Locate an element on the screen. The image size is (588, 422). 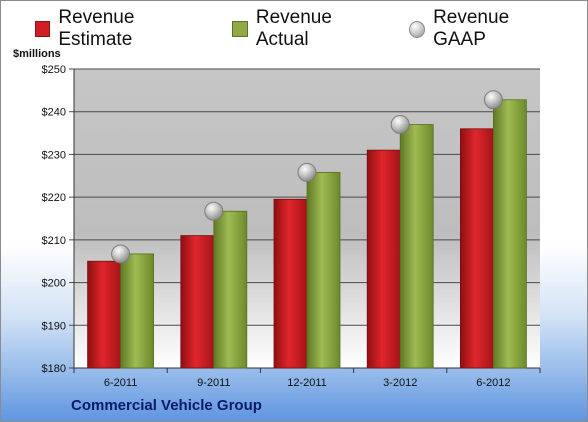
x-tick-label: 6-2011 is located at coordinates (120, 383).